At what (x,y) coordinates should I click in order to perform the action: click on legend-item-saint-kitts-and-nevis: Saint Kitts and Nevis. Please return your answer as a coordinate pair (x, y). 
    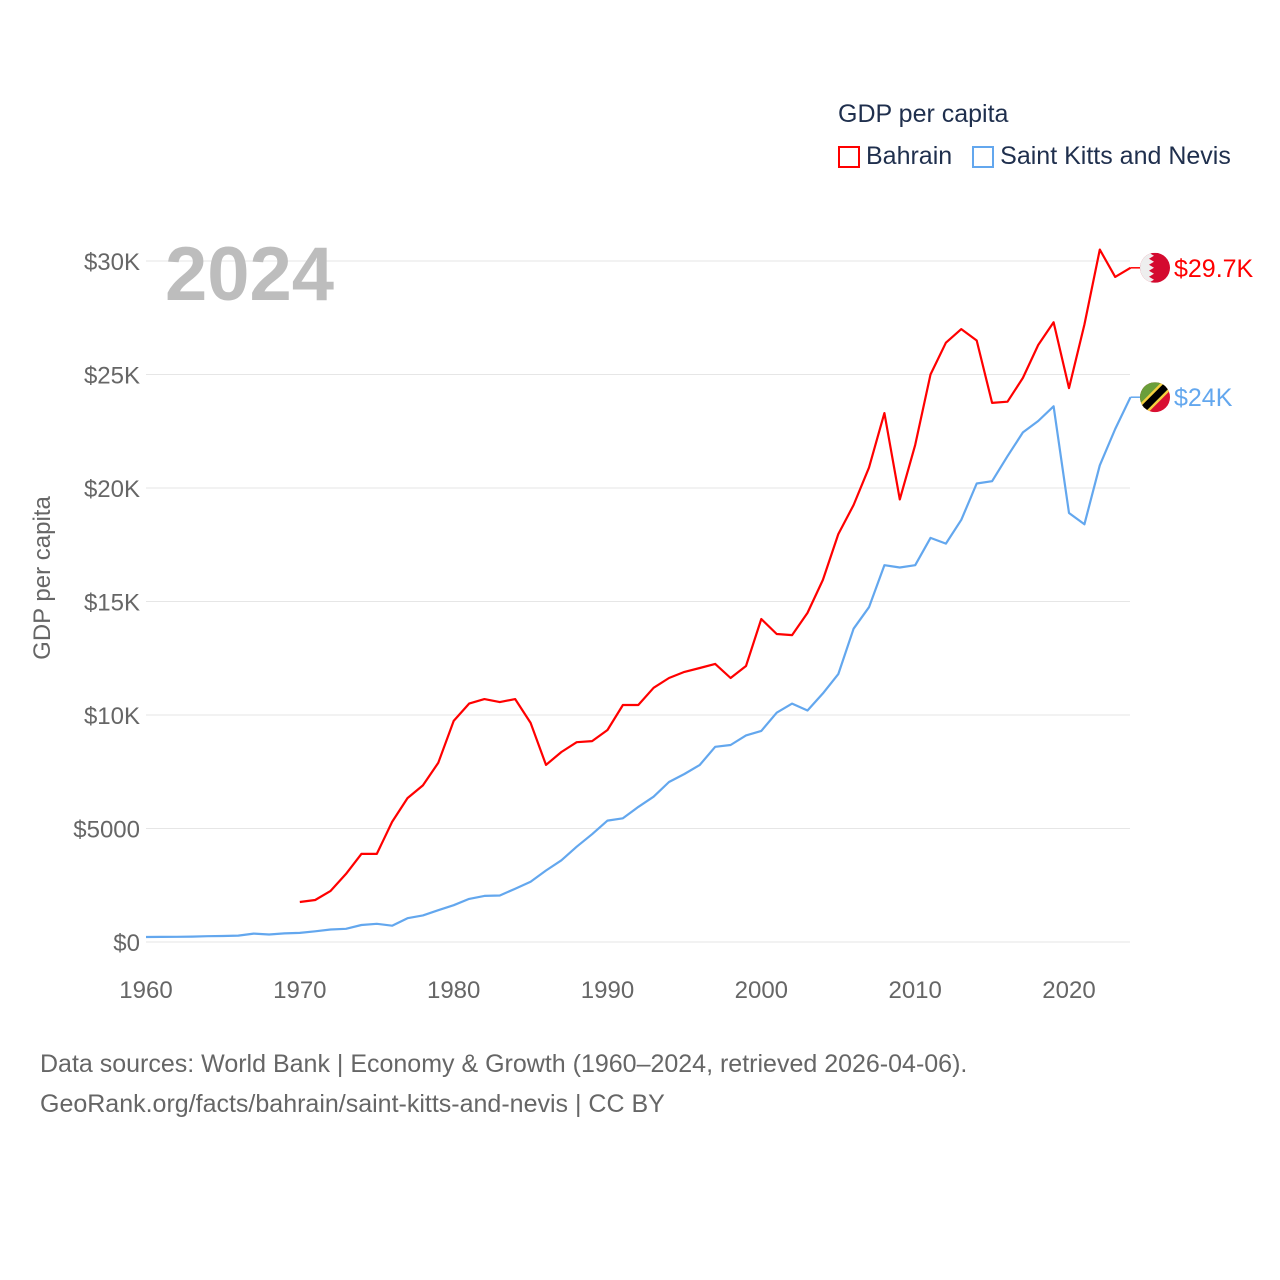
    Looking at the image, I should click on (1101, 156).